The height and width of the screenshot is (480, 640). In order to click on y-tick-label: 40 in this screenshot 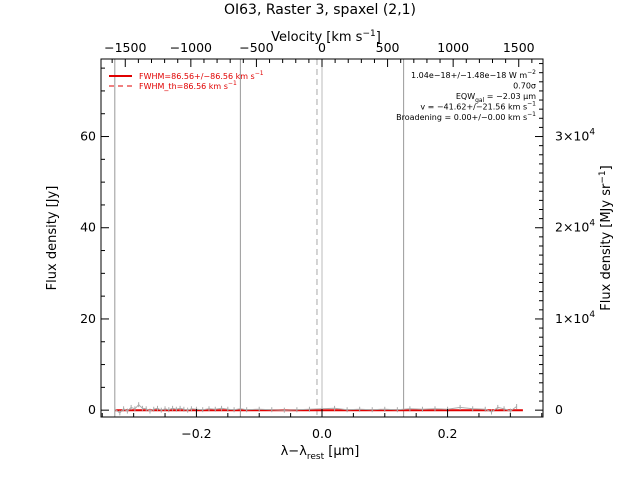, I will do `click(88, 227)`.